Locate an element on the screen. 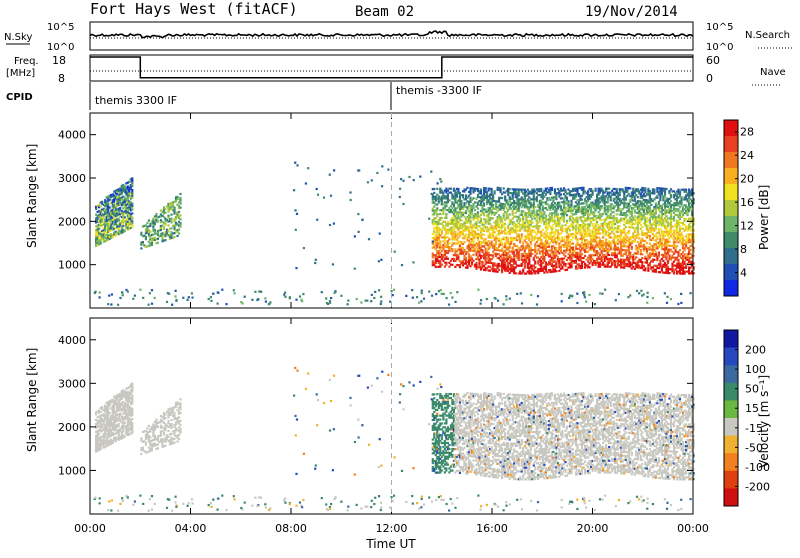  freq-tick-top: 18 is located at coordinates (59, 60).